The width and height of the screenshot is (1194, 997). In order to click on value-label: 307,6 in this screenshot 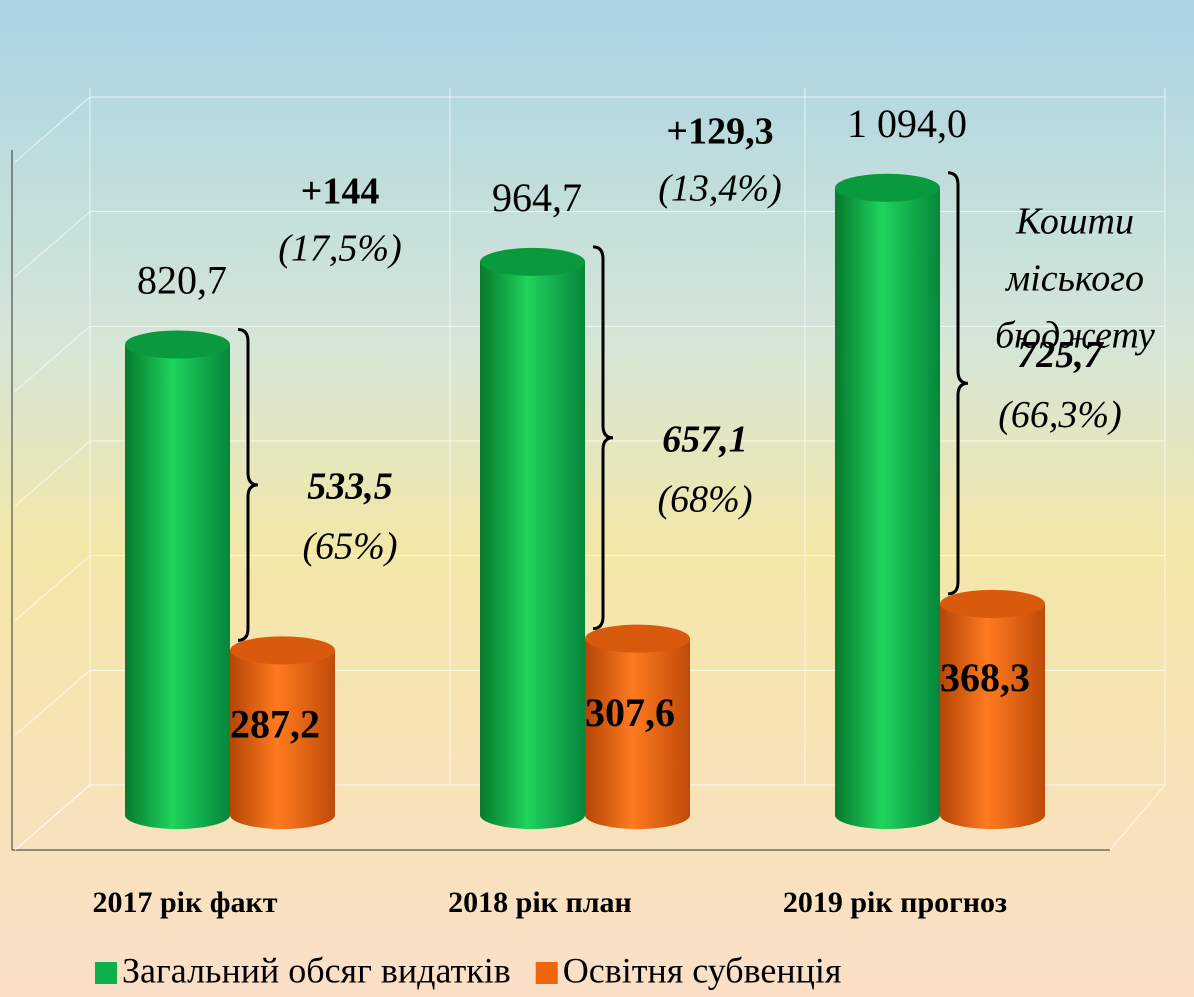, I will do `click(630, 712)`.